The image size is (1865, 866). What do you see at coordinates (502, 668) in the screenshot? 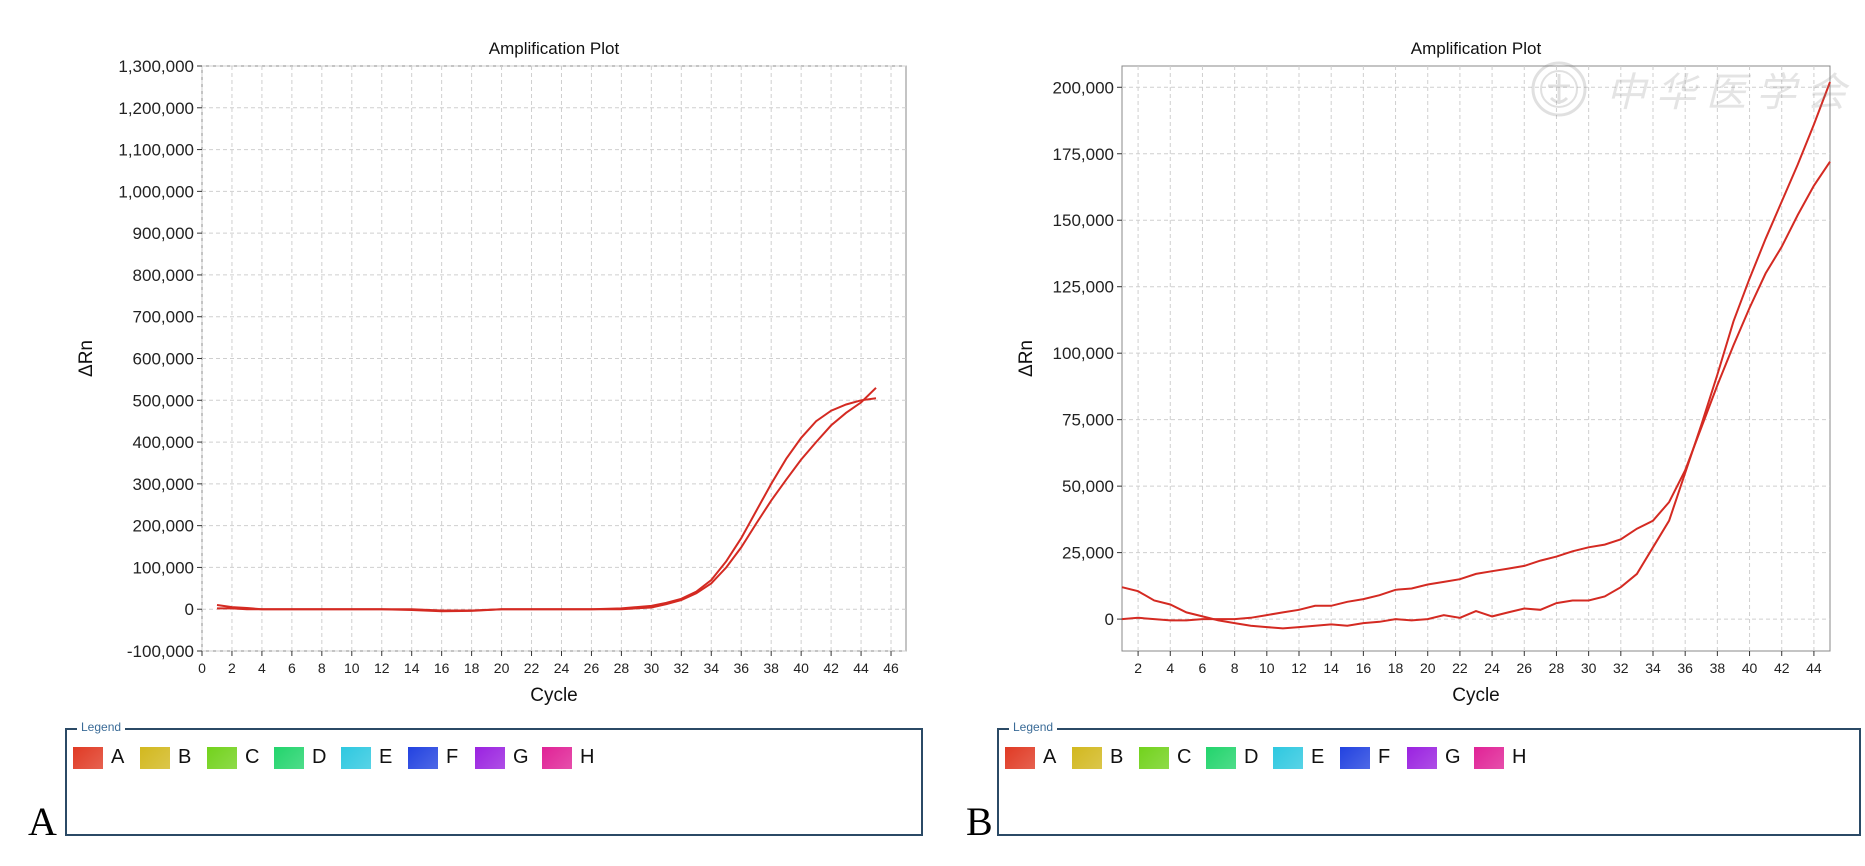
I see `x-tick-label: 20` at bounding box center [502, 668].